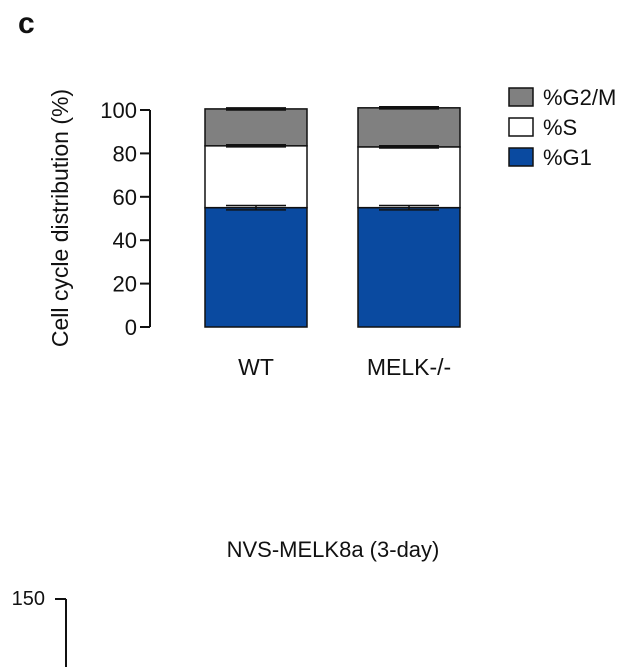 The image size is (640, 667). Describe the element at coordinates (125, 197) in the screenshot. I see `y-tick-label: 60` at that location.